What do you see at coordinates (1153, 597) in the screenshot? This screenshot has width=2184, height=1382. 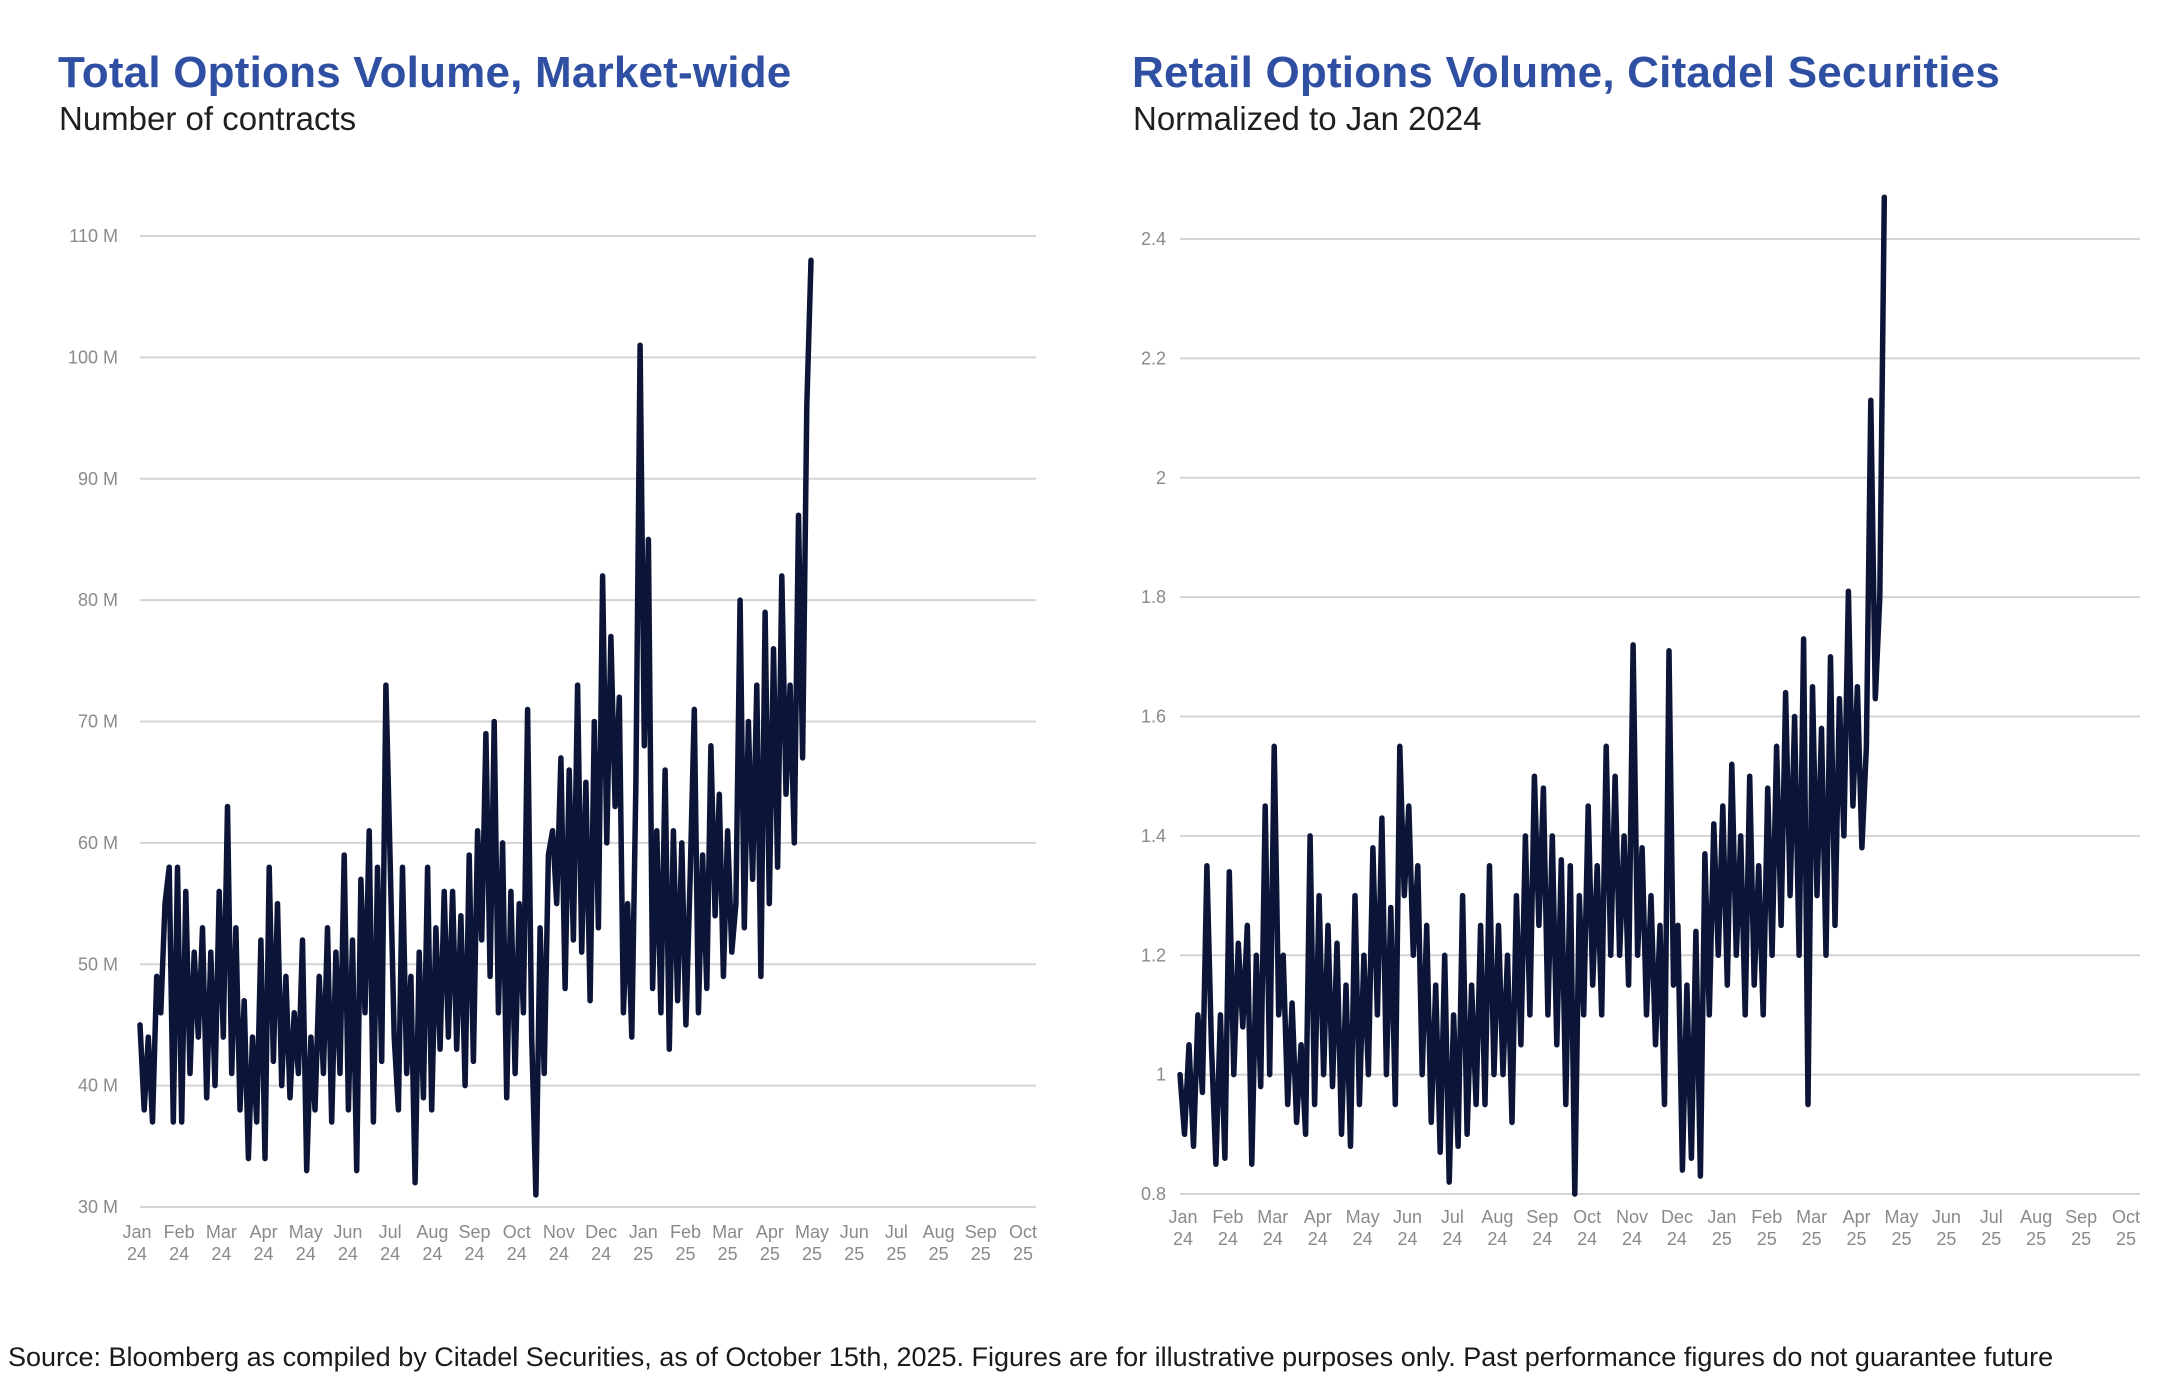 I see `right-y-tick-label: 1.8` at bounding box center [1153, 597].